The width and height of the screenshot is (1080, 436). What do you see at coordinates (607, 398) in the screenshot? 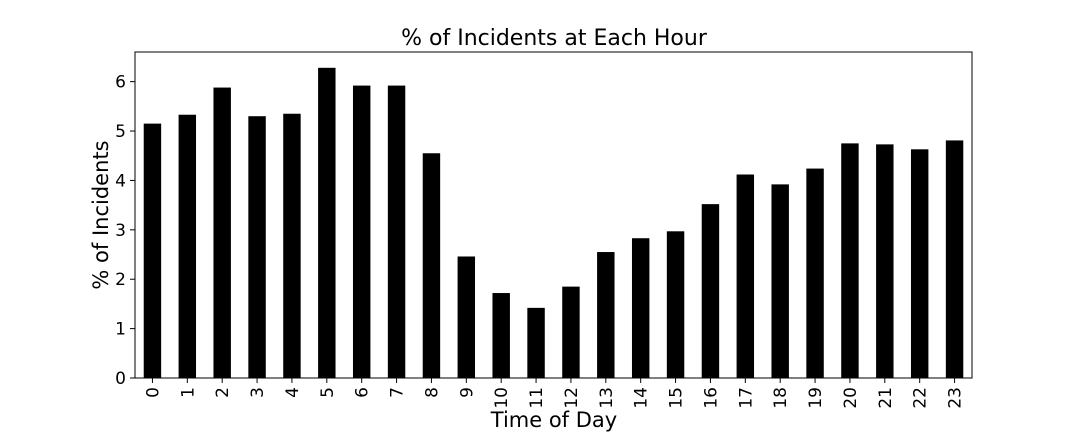
I see `x-tick-label: 13` at bounding box center [607, 398].